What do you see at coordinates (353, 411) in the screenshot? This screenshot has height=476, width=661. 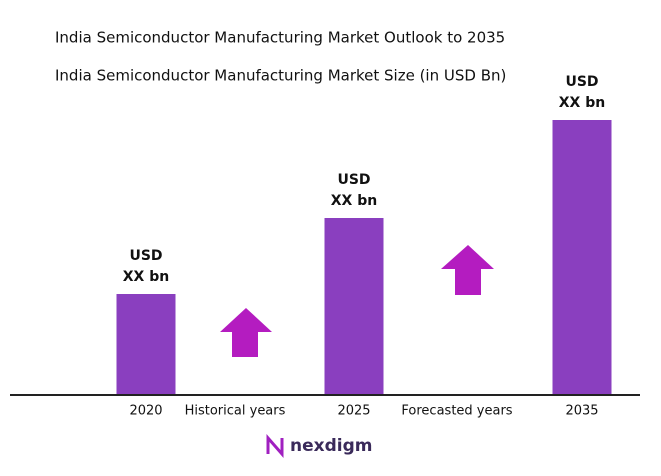 I see `x-tick-label: 2025` at bounding box center [353, 411].